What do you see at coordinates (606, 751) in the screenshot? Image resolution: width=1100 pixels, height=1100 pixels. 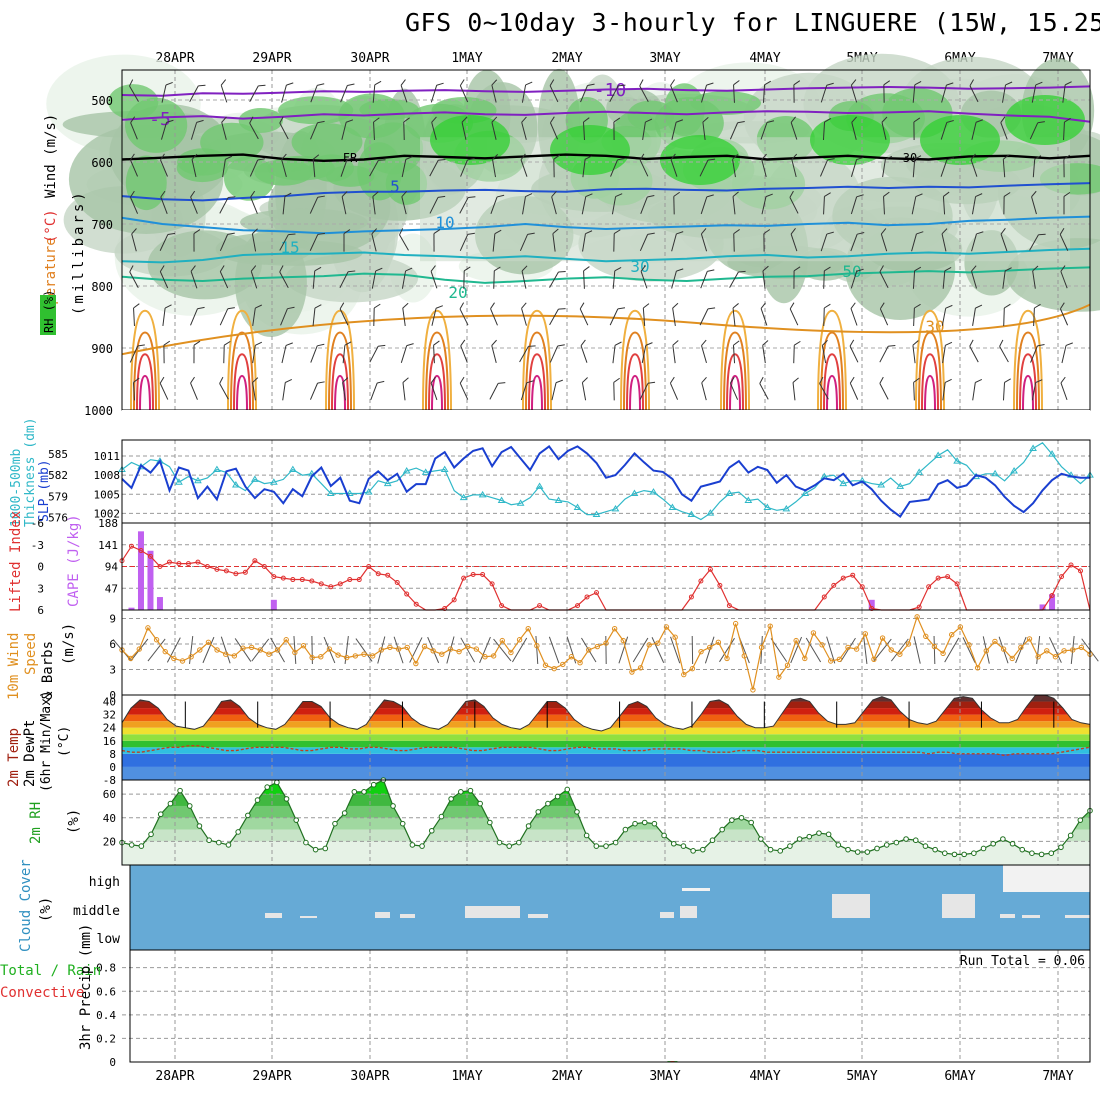 I see `dewpoint-line` at bounding box center [606, 751].